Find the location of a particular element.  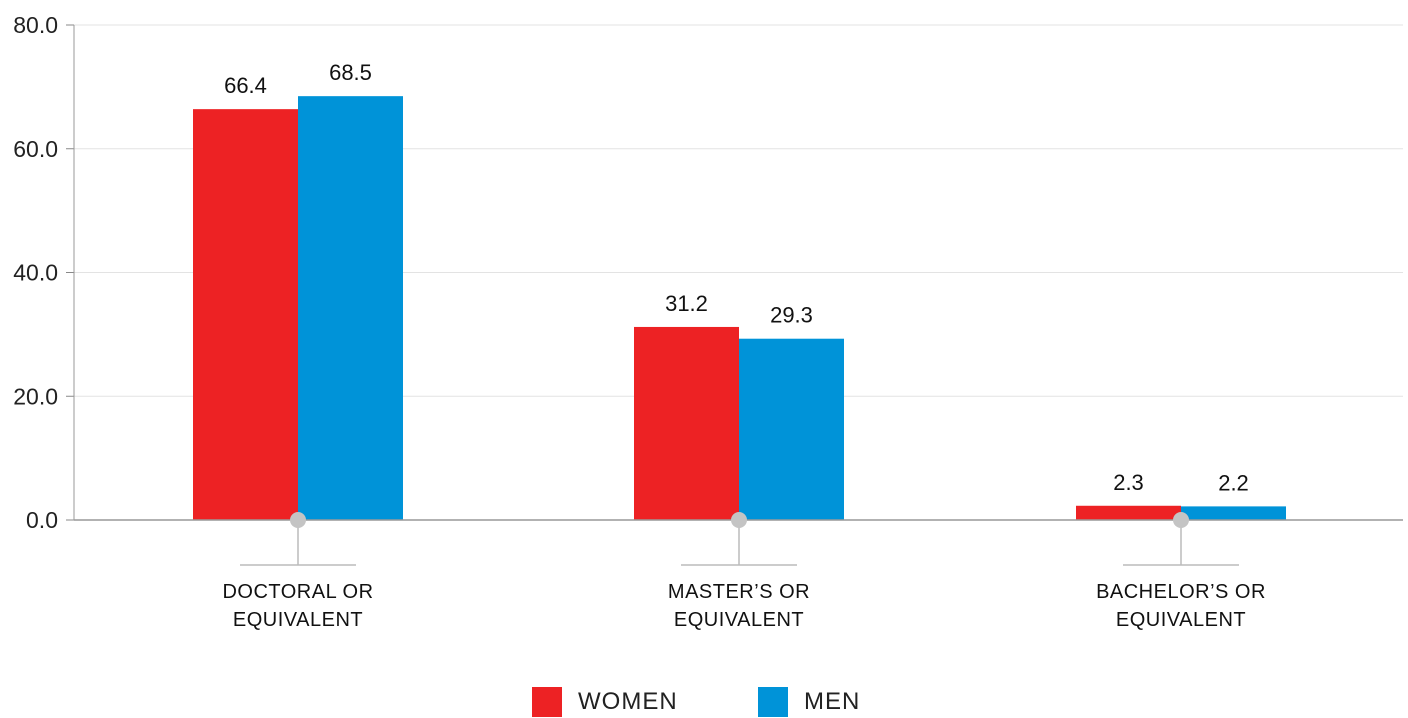

data-label: 31.2 is located at coordinates (686, 303).